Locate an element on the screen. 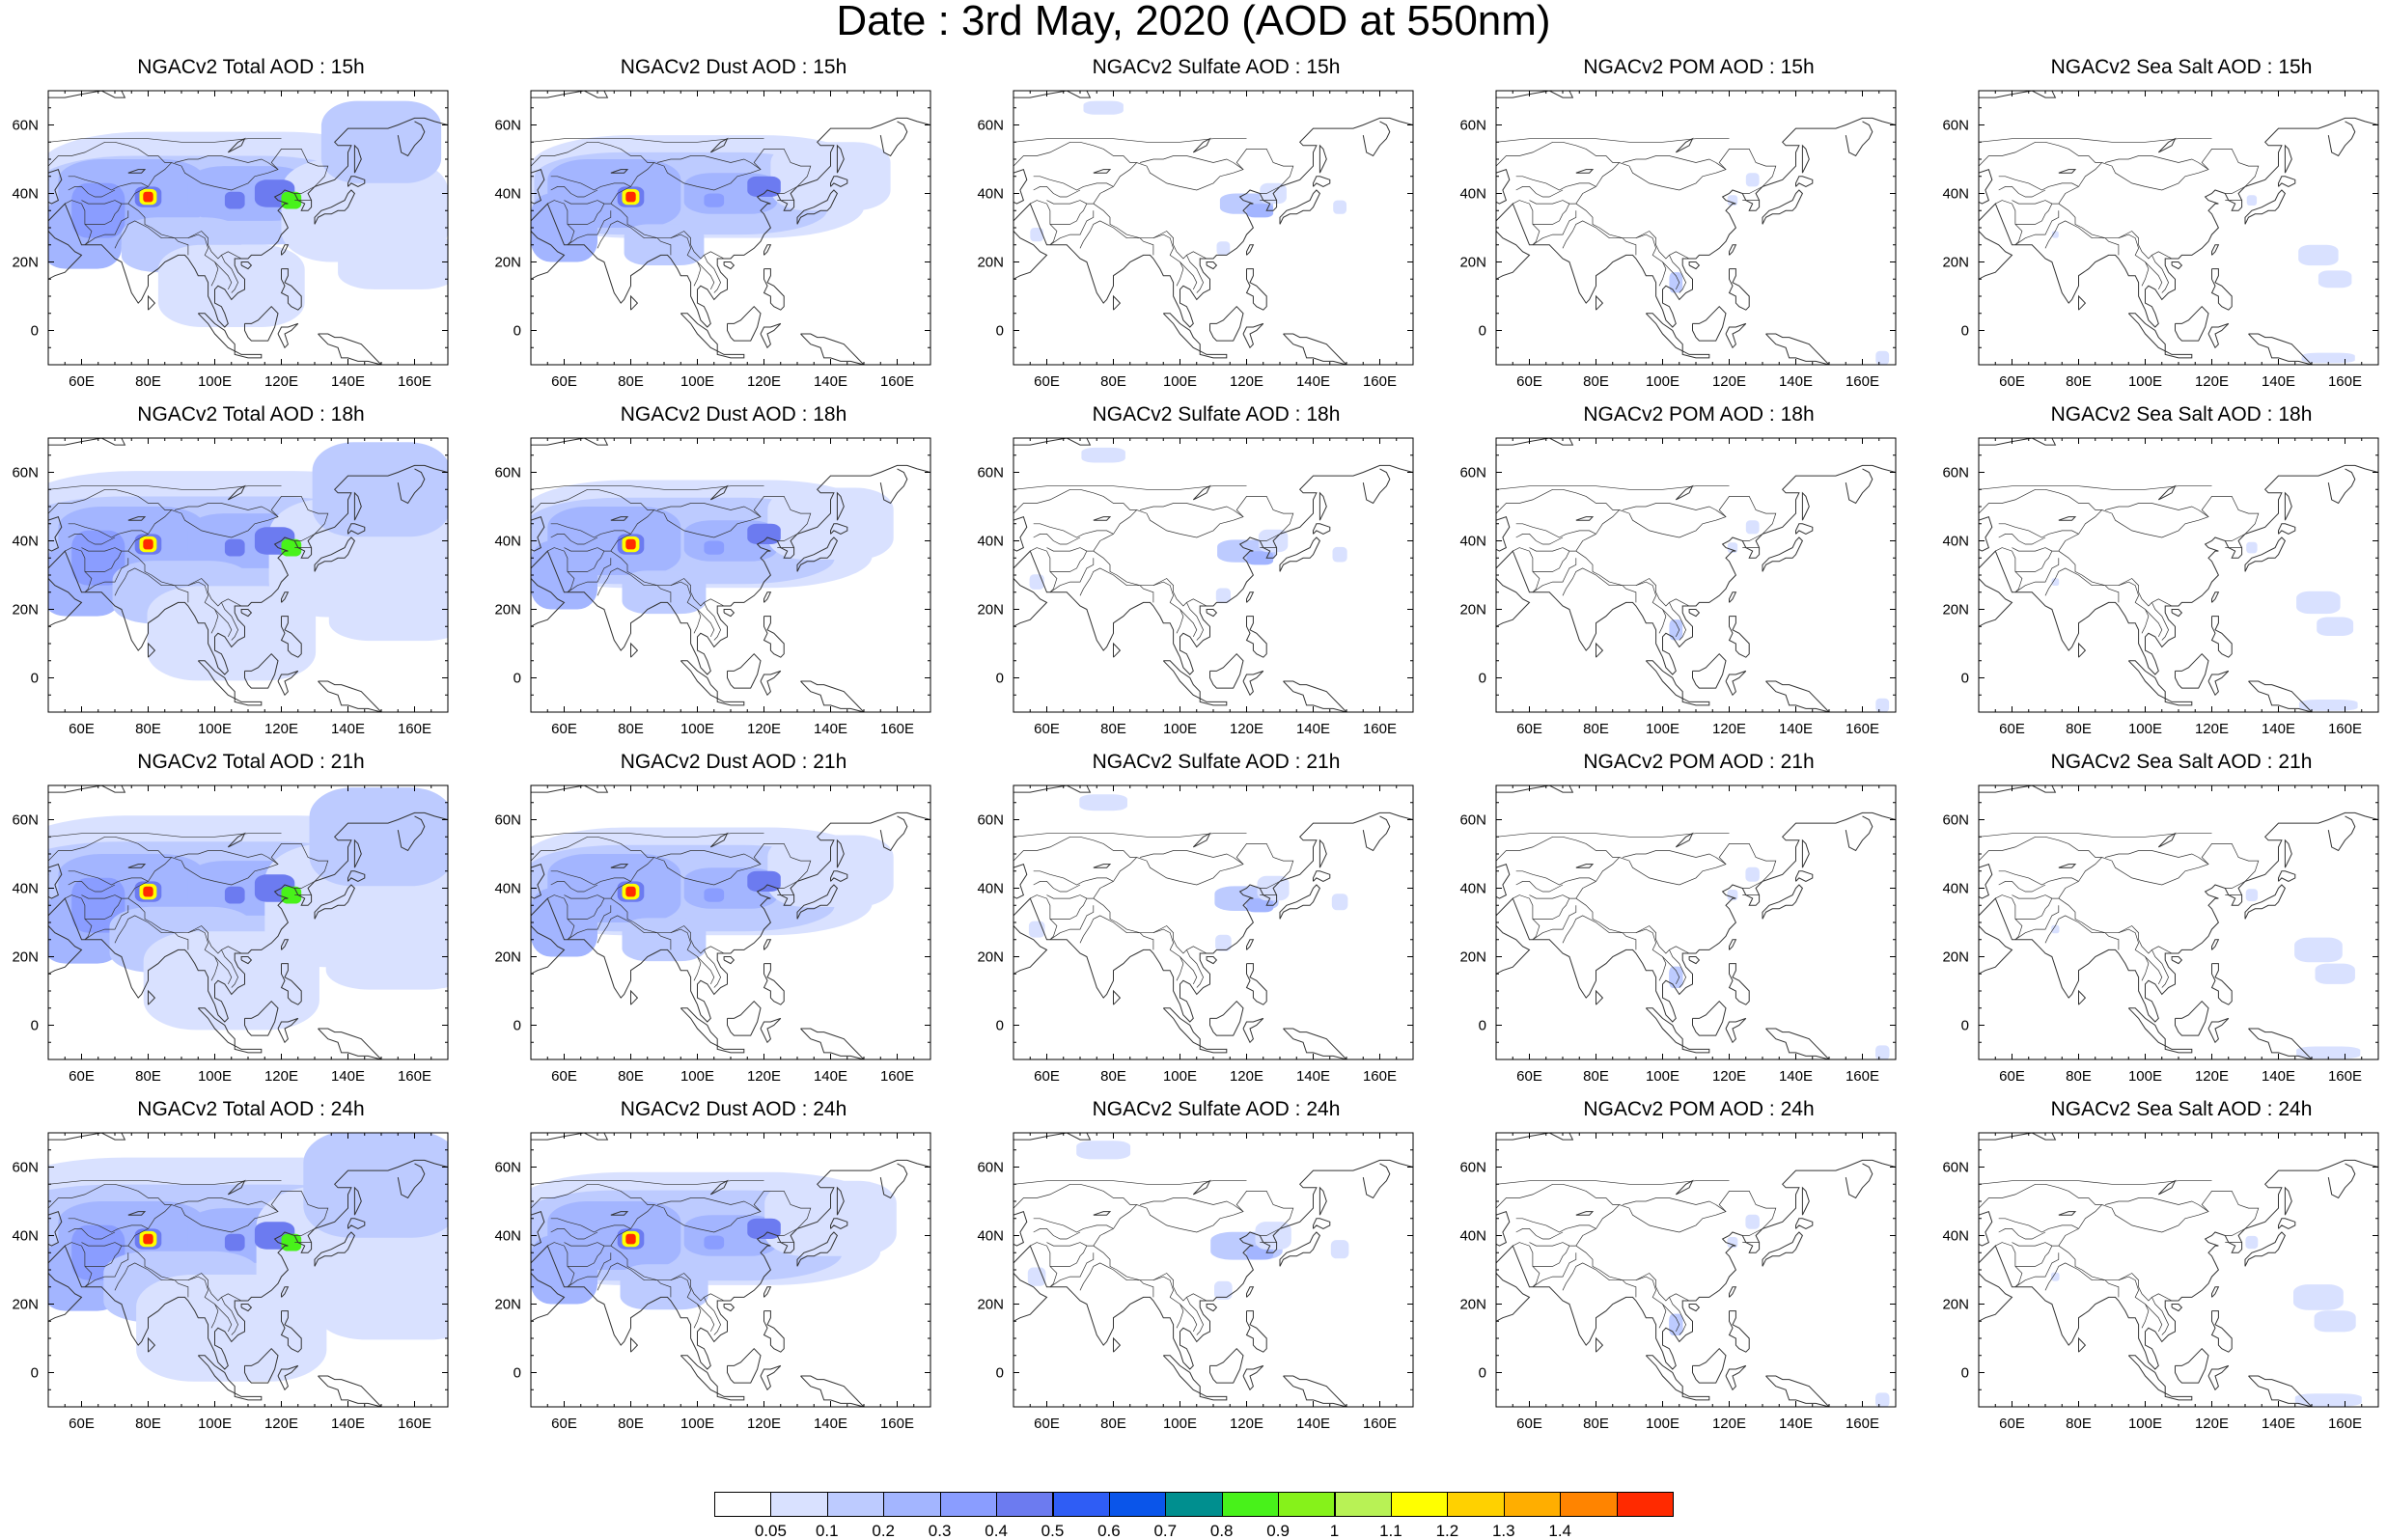 Image resolution: width=2387 pixels, height=1540 pixels. panel-title: NGACv2 Dust AOD : 21h is located at coordinates (733, 762).